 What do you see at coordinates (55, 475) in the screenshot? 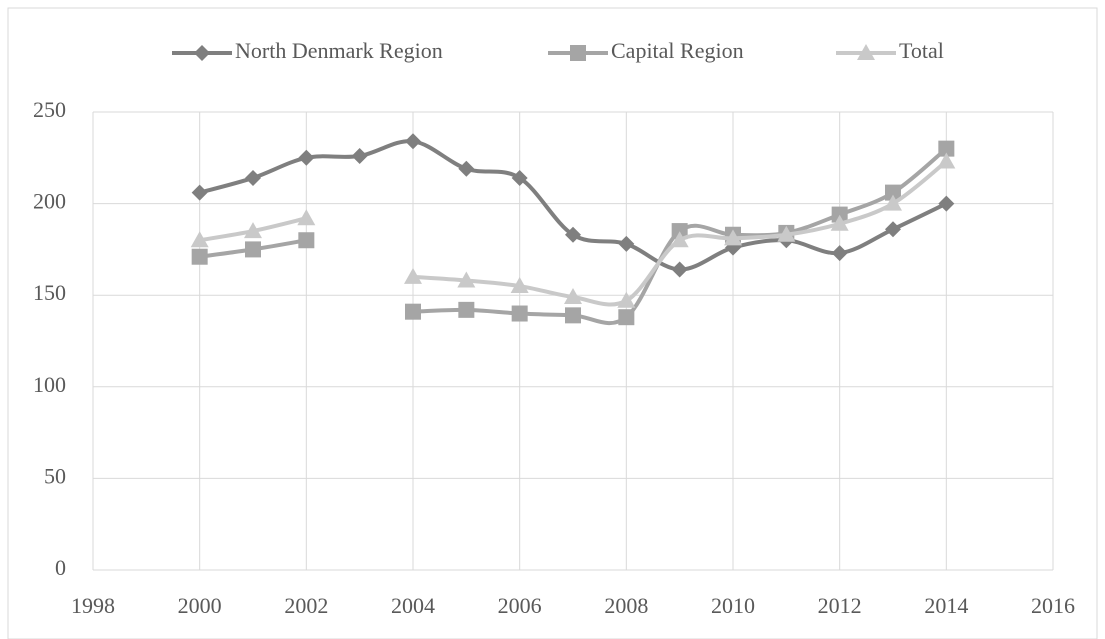
I see `y-tick-label: 50` at bounding box center [55, 475].